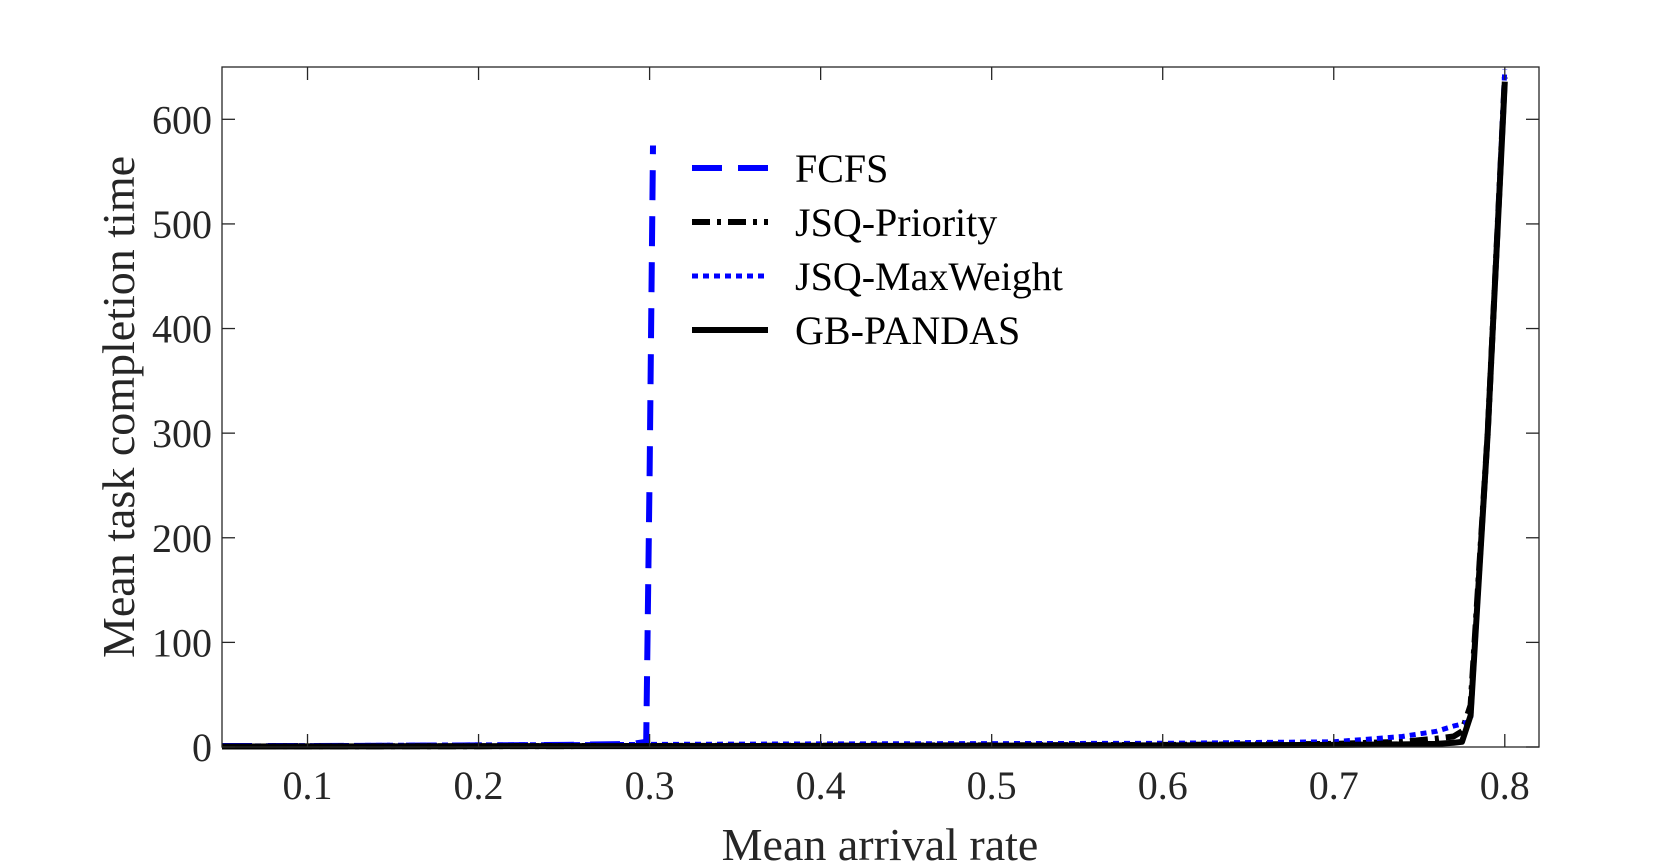 The height and width of the screenshot is (865, 1680). Describe the element at coordinates (821, 785) in the screenshot. I see `x-tick-label: 0.4` at that location.